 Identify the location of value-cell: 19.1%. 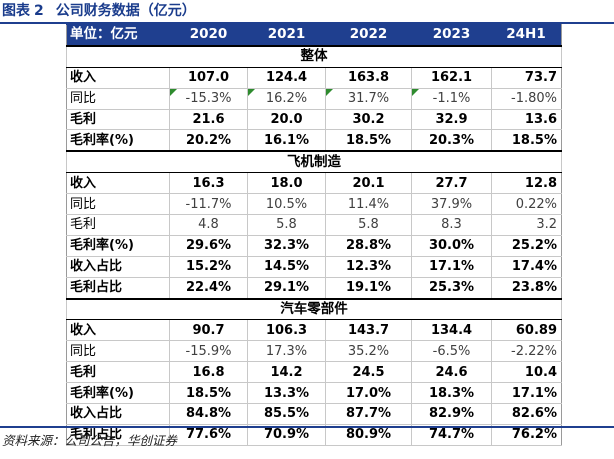
(368, 288).